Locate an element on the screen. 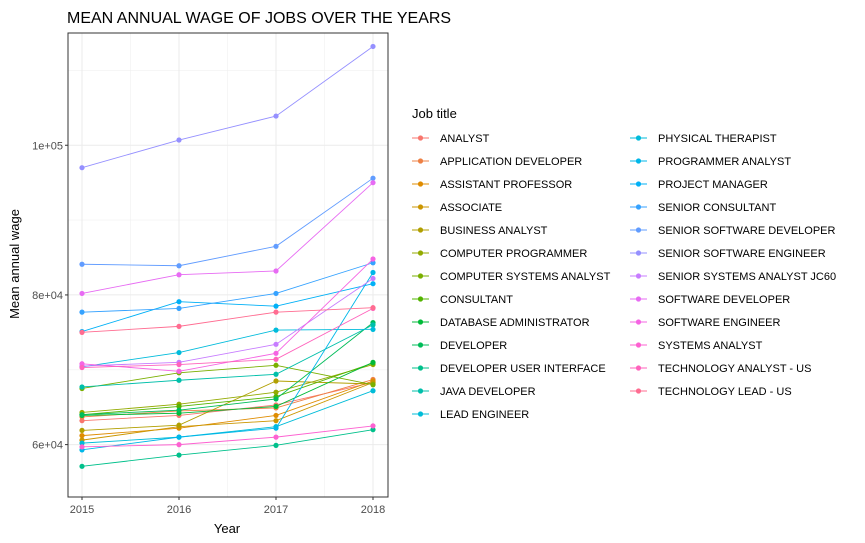 The image size is (865, 543). legend-label: ANALYST is located at coordinates (465, 139).